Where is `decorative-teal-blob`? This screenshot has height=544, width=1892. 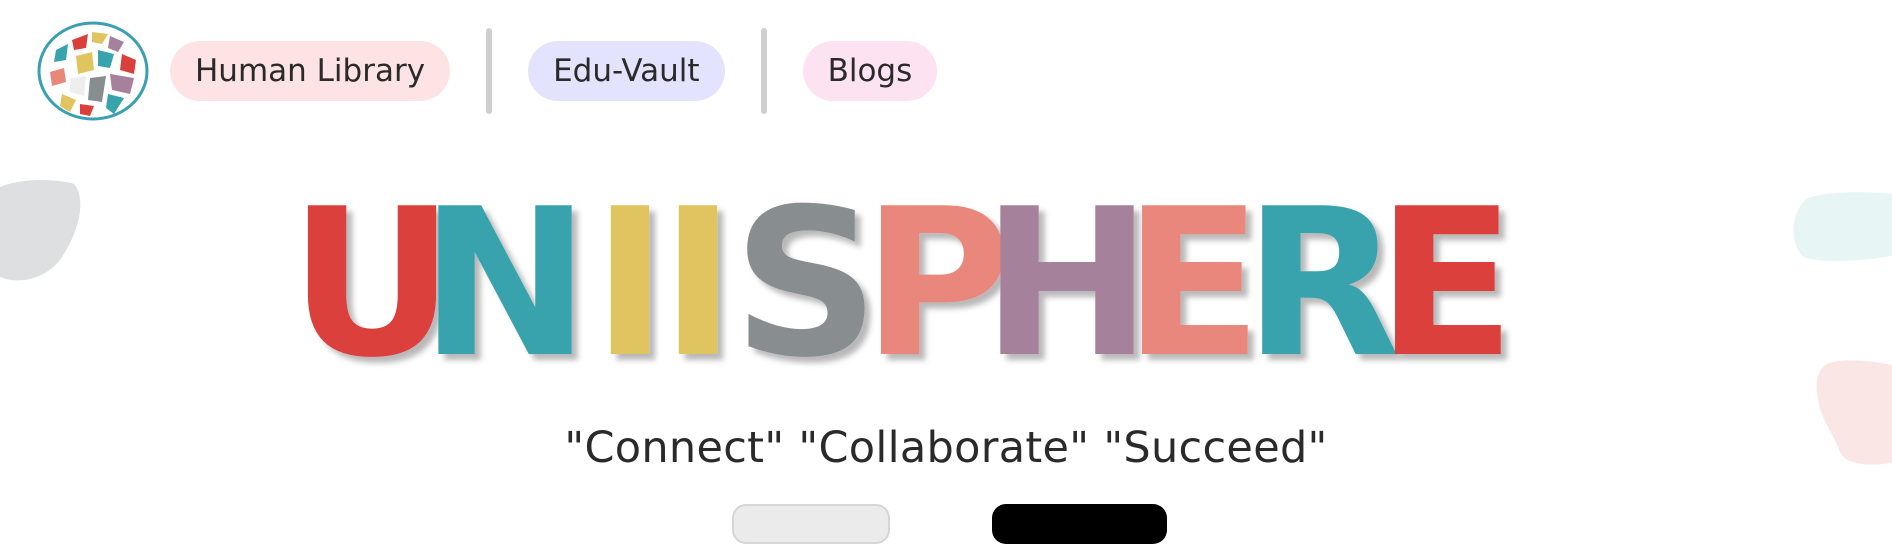 decorative-teal-blob is located at coordinates (1842, 226).